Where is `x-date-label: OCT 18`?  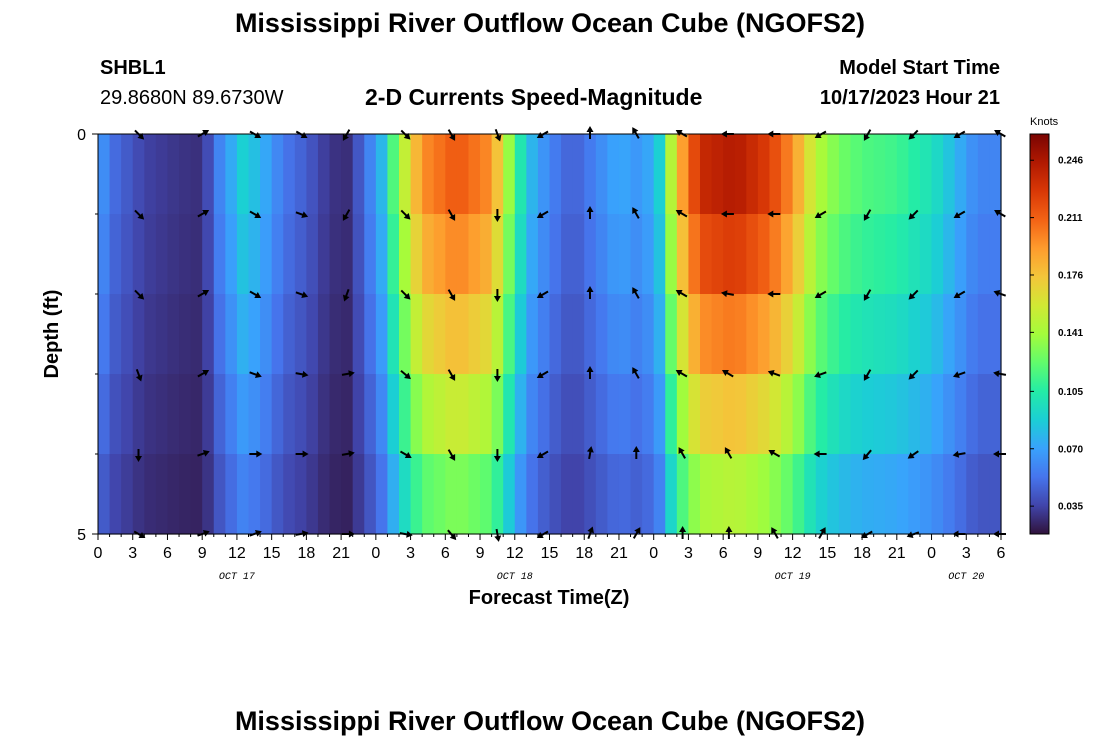
x-date-label: OCT 18 is located at coordinates (515, 577).